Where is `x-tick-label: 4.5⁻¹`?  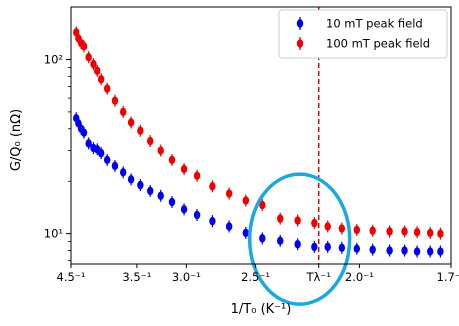 x-tick-label: 4.5⁻¹ is located at coordinates (71, 277).